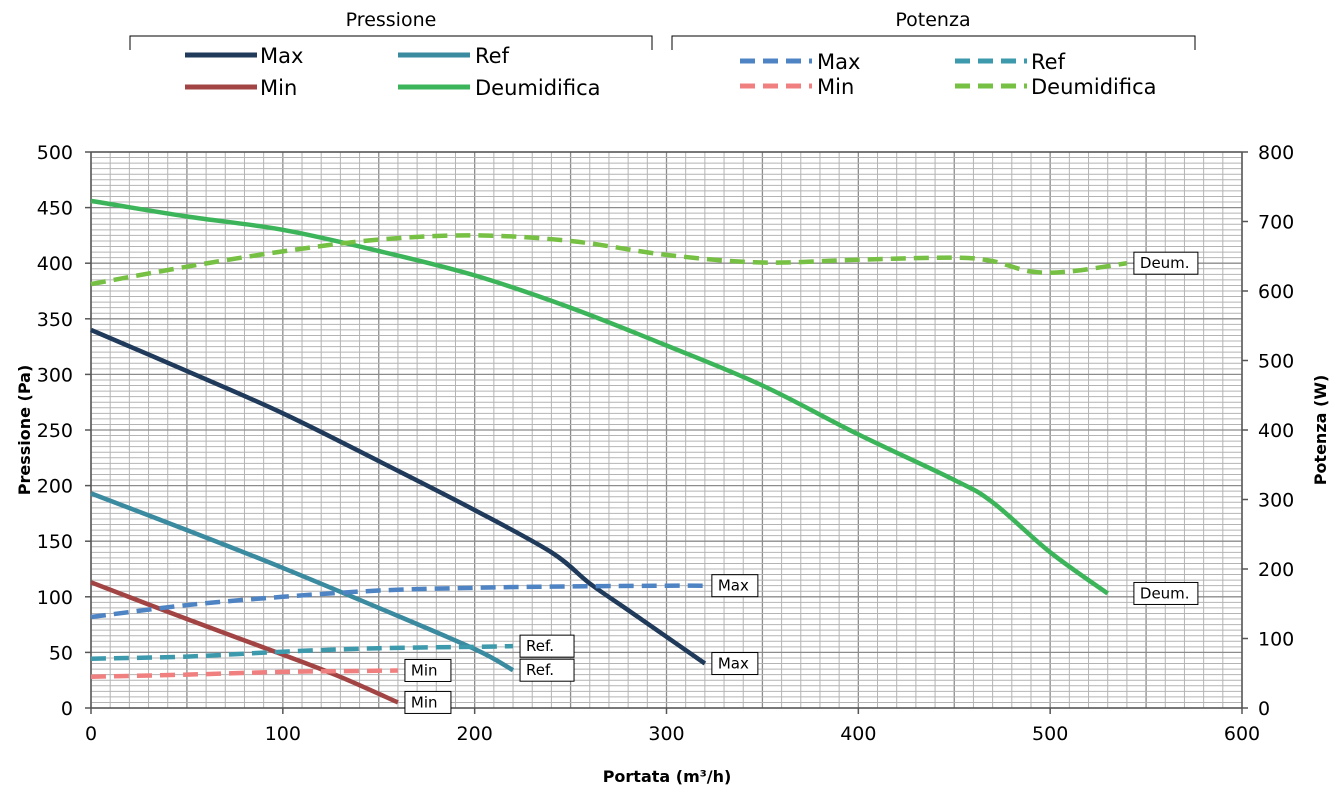 The height and width of the screenshot is (789, 1341). I want to click on y2-tick-label: 500, so click(1276, 362).